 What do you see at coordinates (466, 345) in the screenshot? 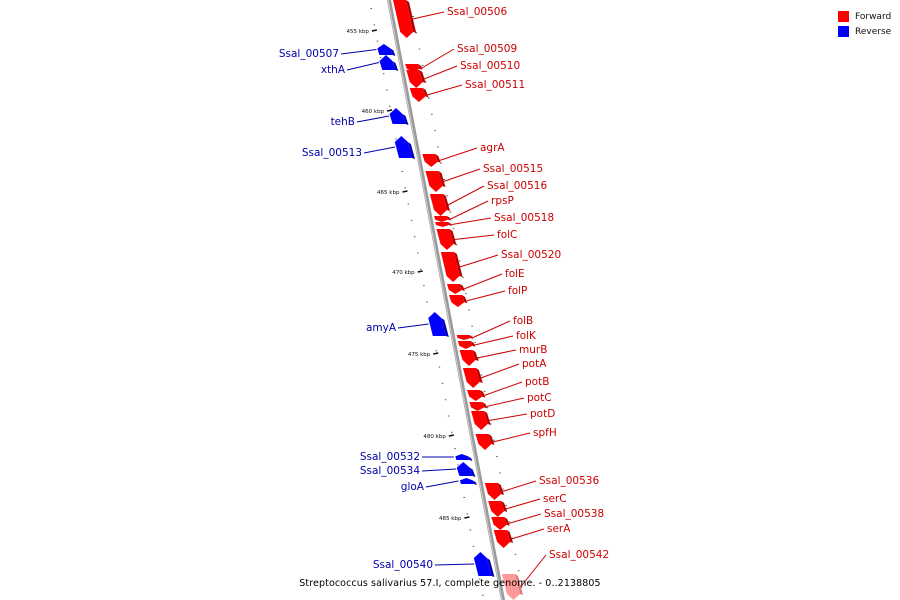
I see `gene-folk` at bounding box center [466, 345].